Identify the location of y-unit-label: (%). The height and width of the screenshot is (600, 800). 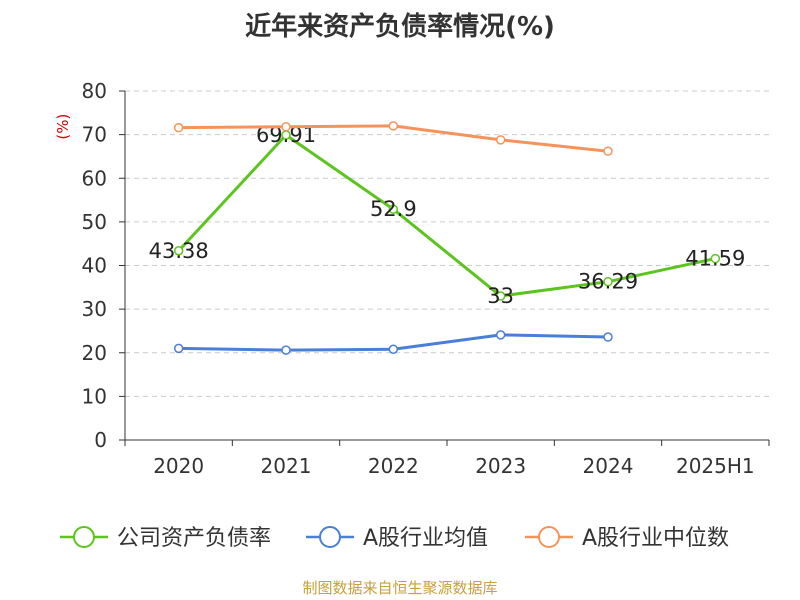
(63, 127).